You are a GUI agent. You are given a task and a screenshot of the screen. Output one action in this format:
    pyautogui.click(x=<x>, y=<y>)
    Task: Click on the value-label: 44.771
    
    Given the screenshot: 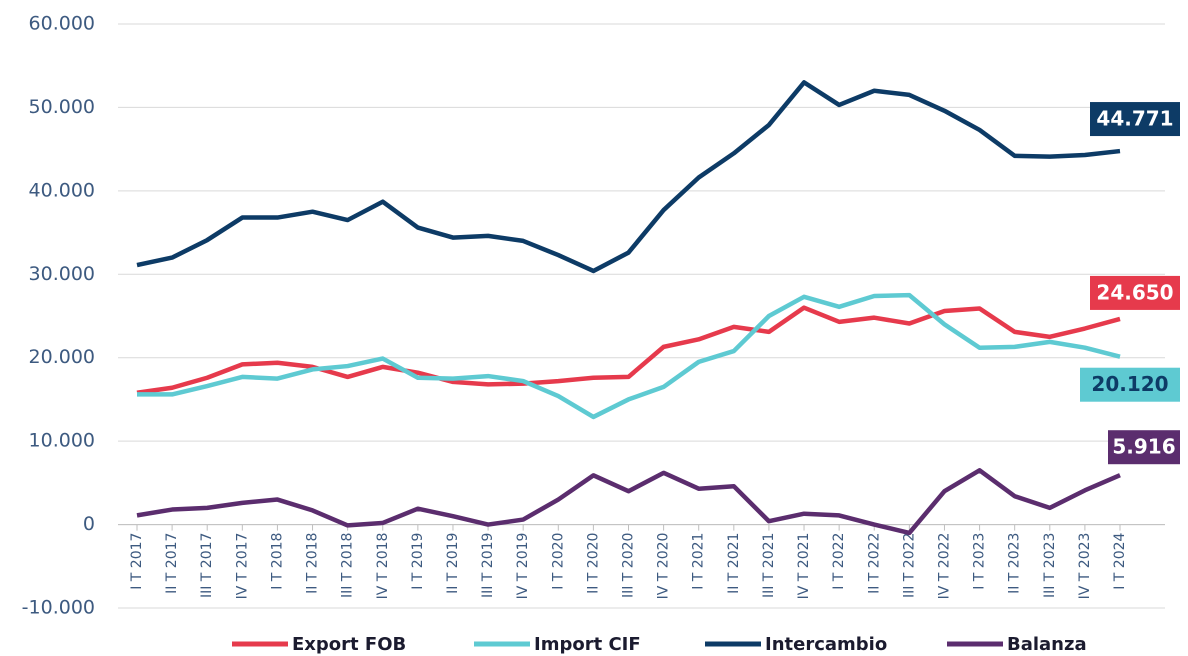 What is the action you would take?
    pyautogui.click(x=1134, y=119)
    